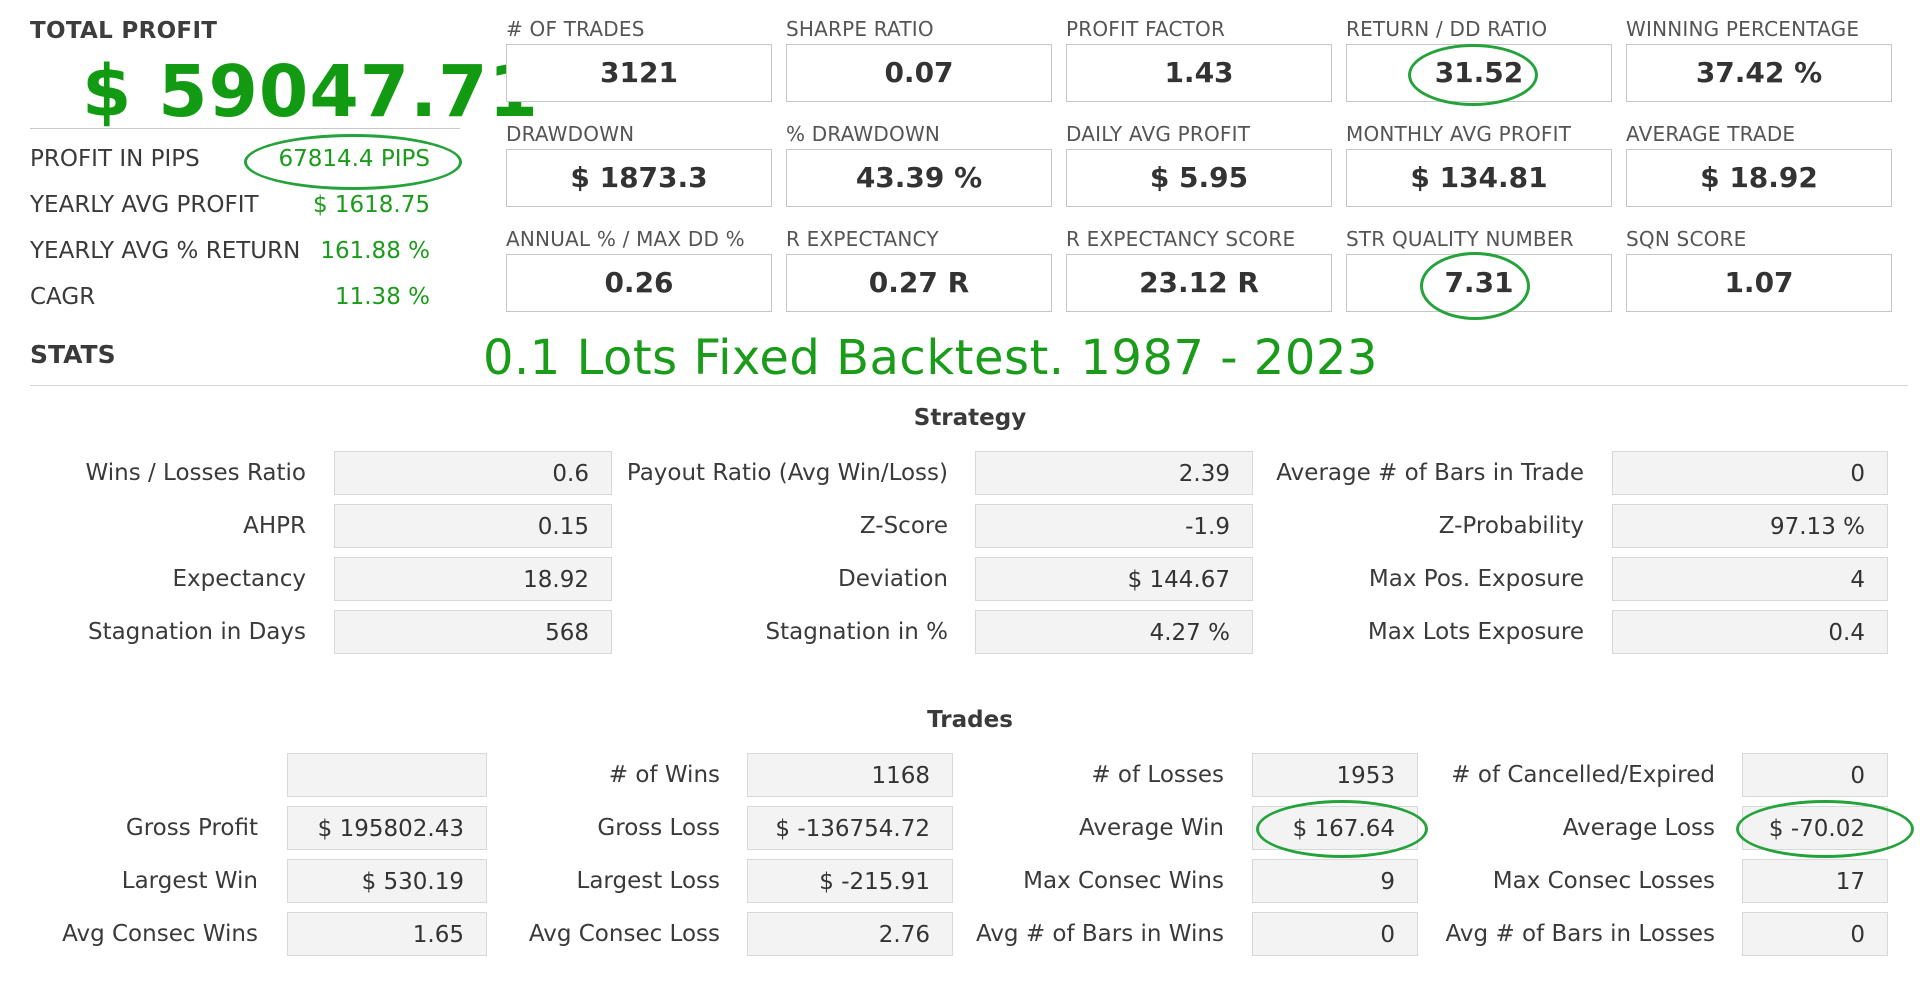 The height and width of the screenshot is (990, 1920). Describe the element at coordinates (863, 134) in the screenshot. I see `metric-label: % DRAWDOWN` at that location.